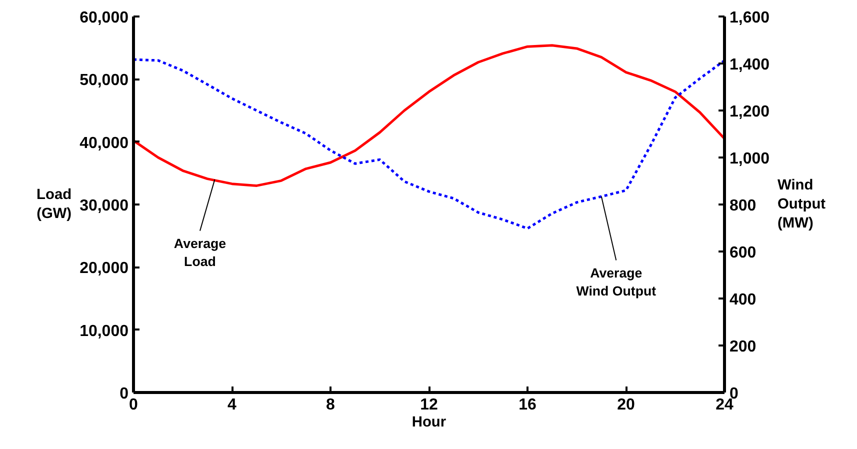 The width and height of the screenshot is (857, 449). What do you see at coordinates (802, 204) in the screenshot?
I see `y2-axis-title: Wind Output (MW)` at bounding box center [802, 204].